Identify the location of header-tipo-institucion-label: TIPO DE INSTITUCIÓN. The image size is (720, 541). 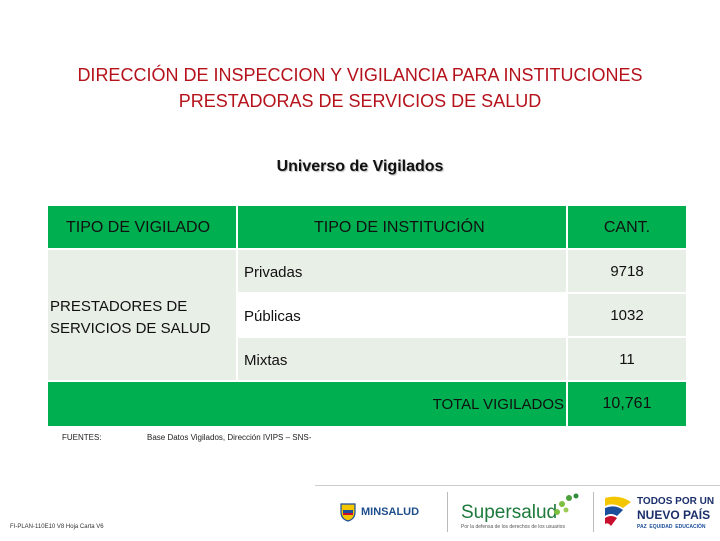
(399, 228).